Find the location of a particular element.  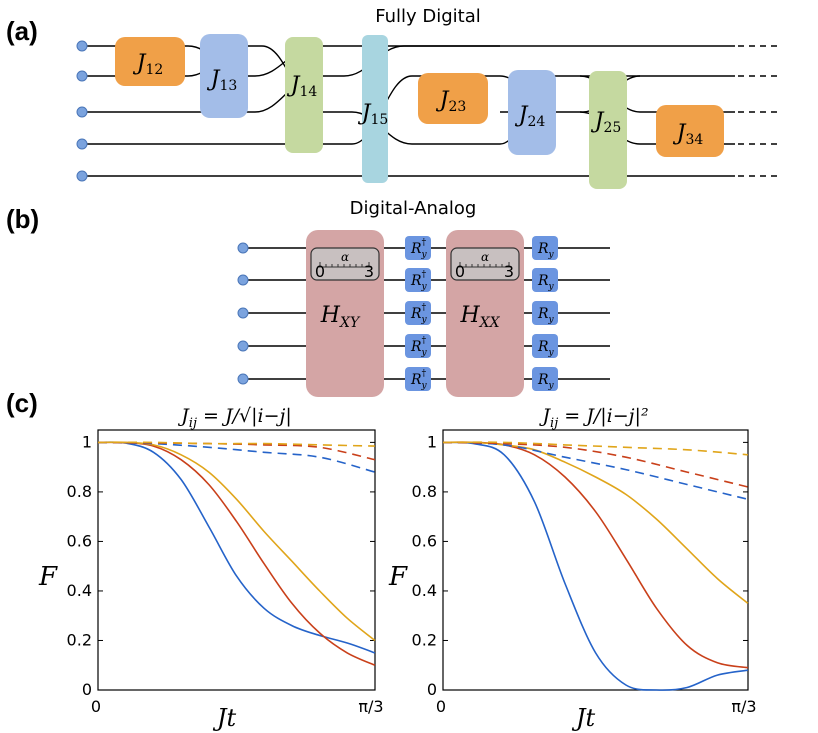

gate-j15: J15 is located at coordinates (373, 109).